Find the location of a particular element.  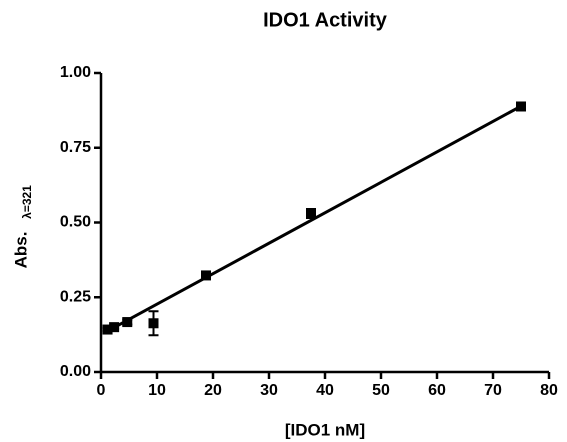

x-tick-label: 30 is located at coordinates (269, 390).